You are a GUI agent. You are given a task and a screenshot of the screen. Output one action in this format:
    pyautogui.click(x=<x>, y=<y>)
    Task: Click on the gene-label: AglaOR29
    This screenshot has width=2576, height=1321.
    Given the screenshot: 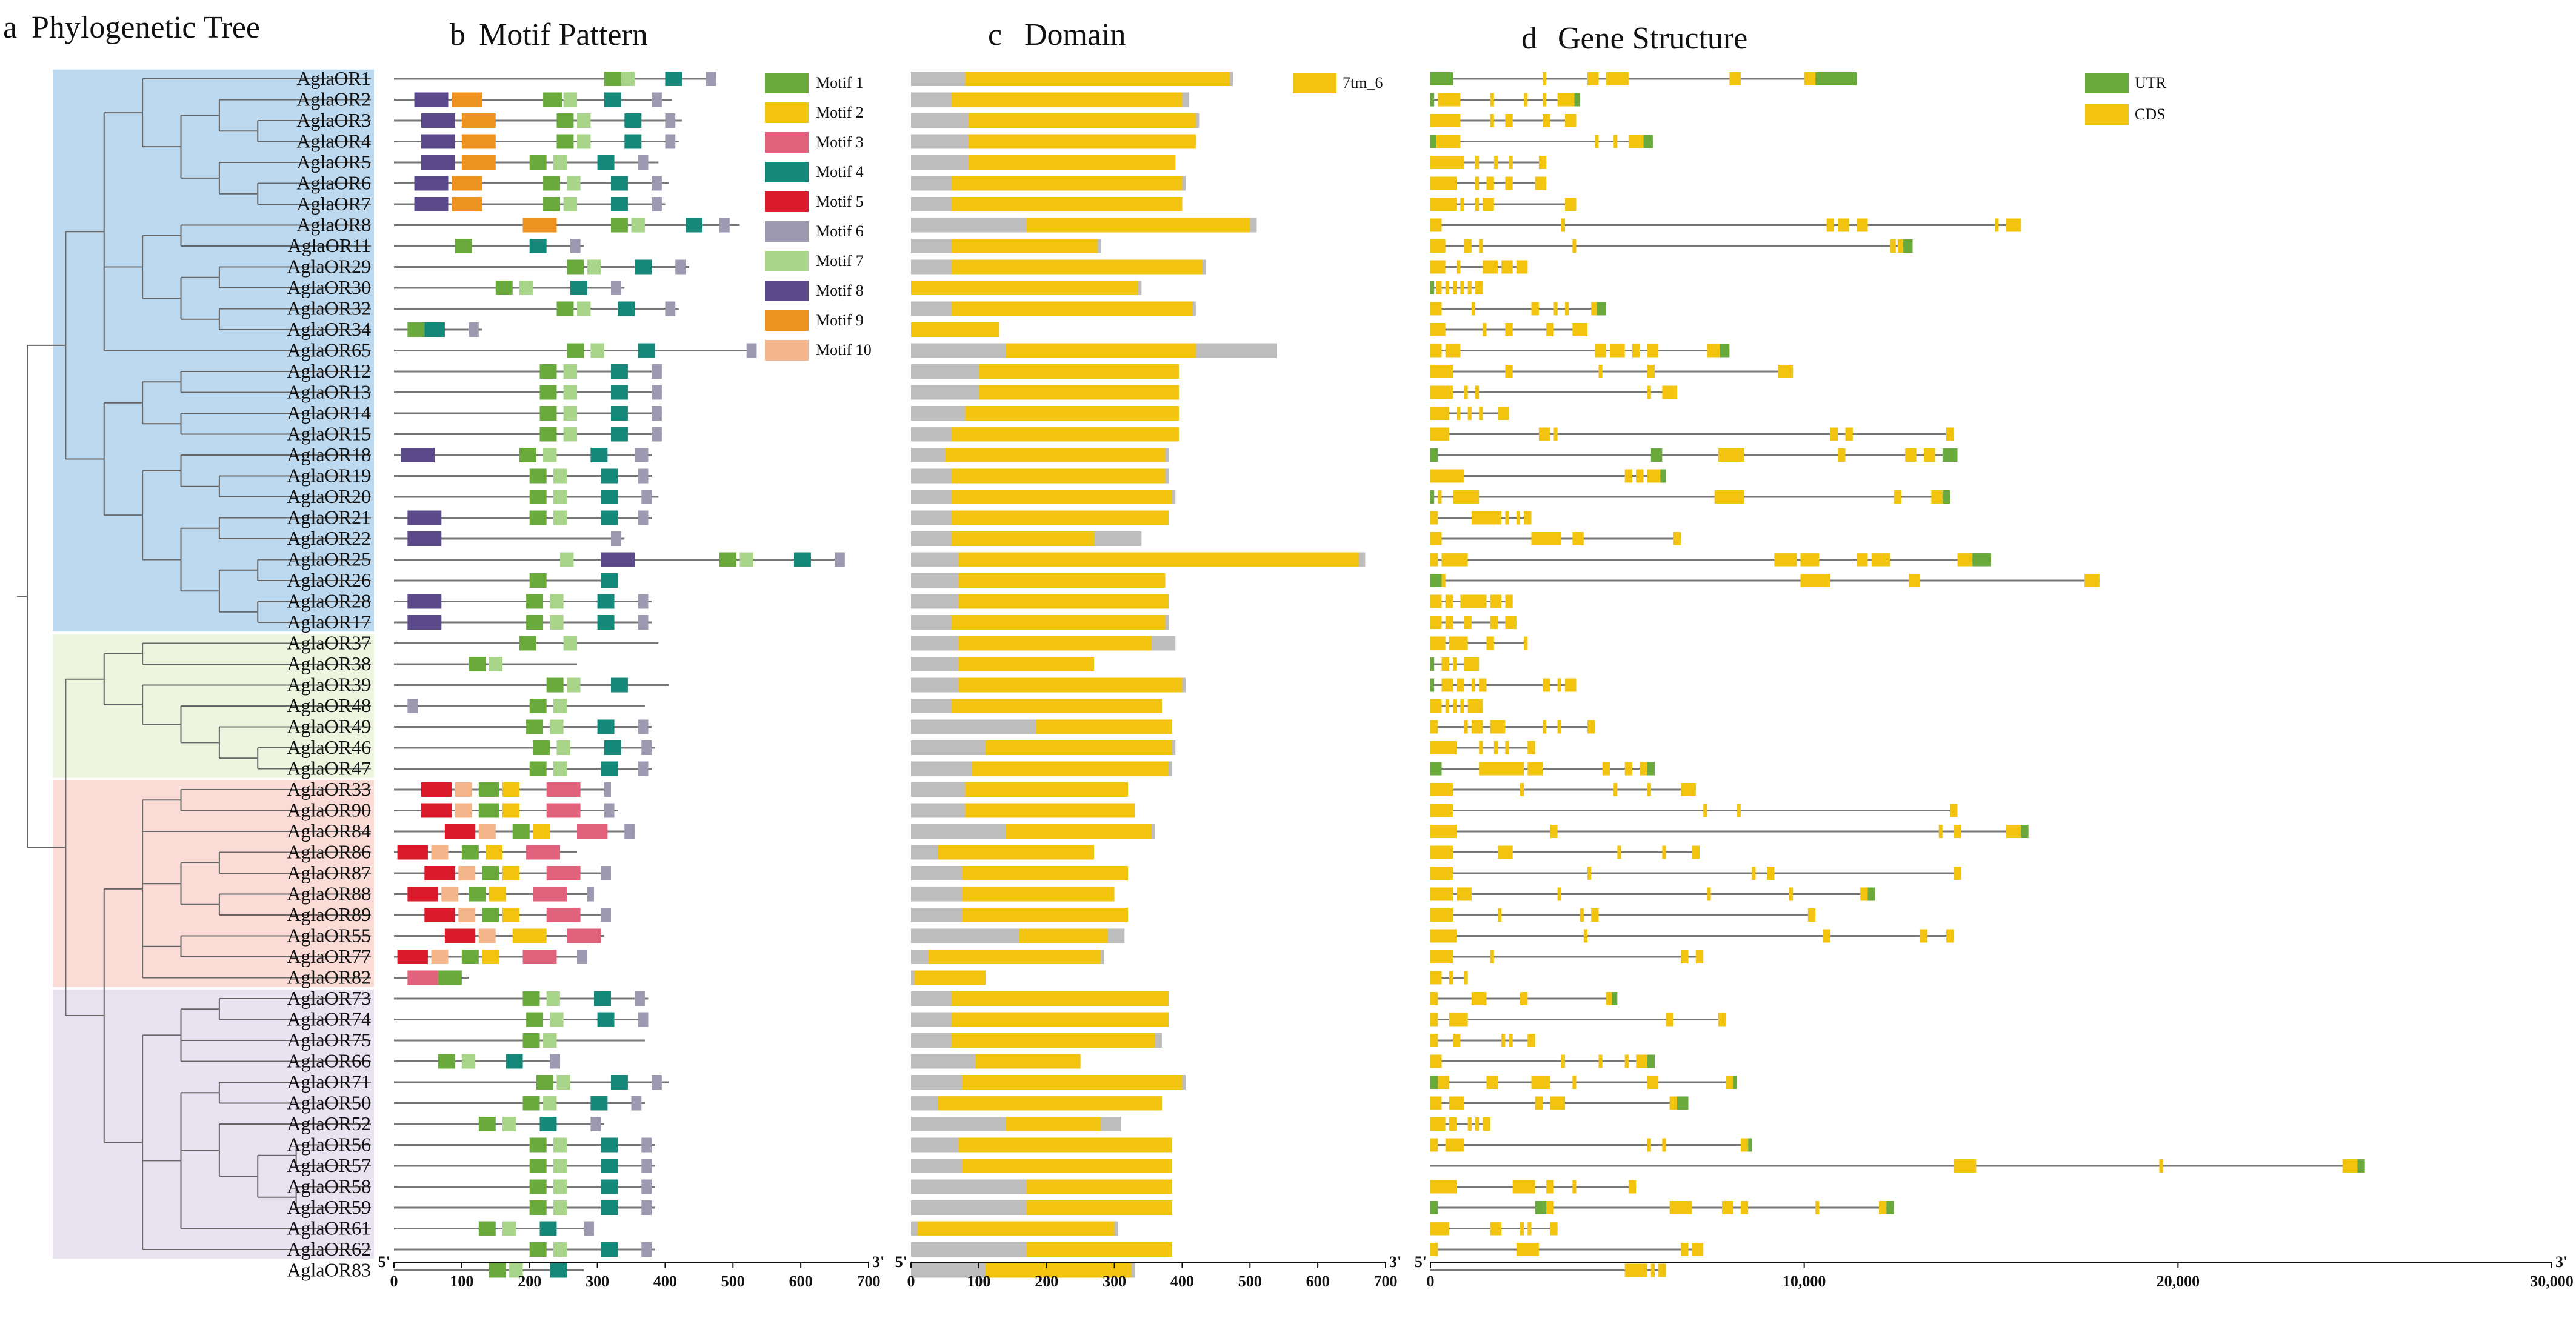 What is the action you would take?
    pyautogui.click(x=329, y=267)
    